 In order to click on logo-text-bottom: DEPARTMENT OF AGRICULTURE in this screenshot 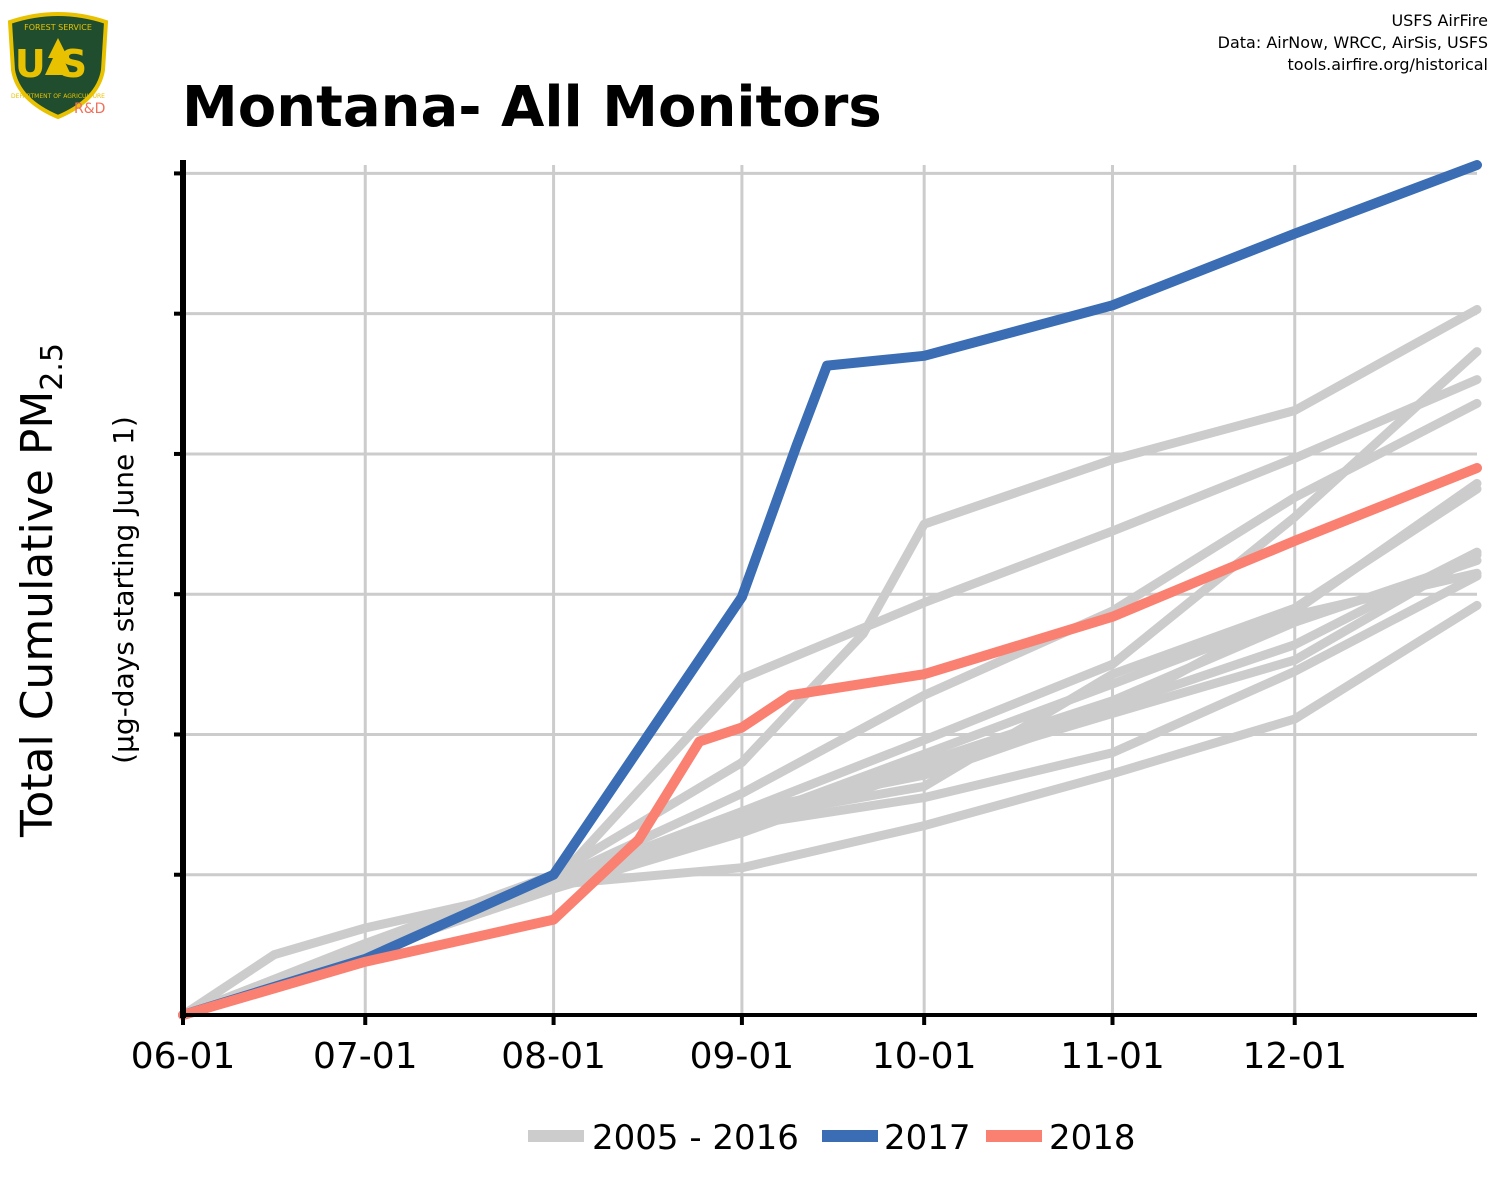, I will do `click(58, 96)`.